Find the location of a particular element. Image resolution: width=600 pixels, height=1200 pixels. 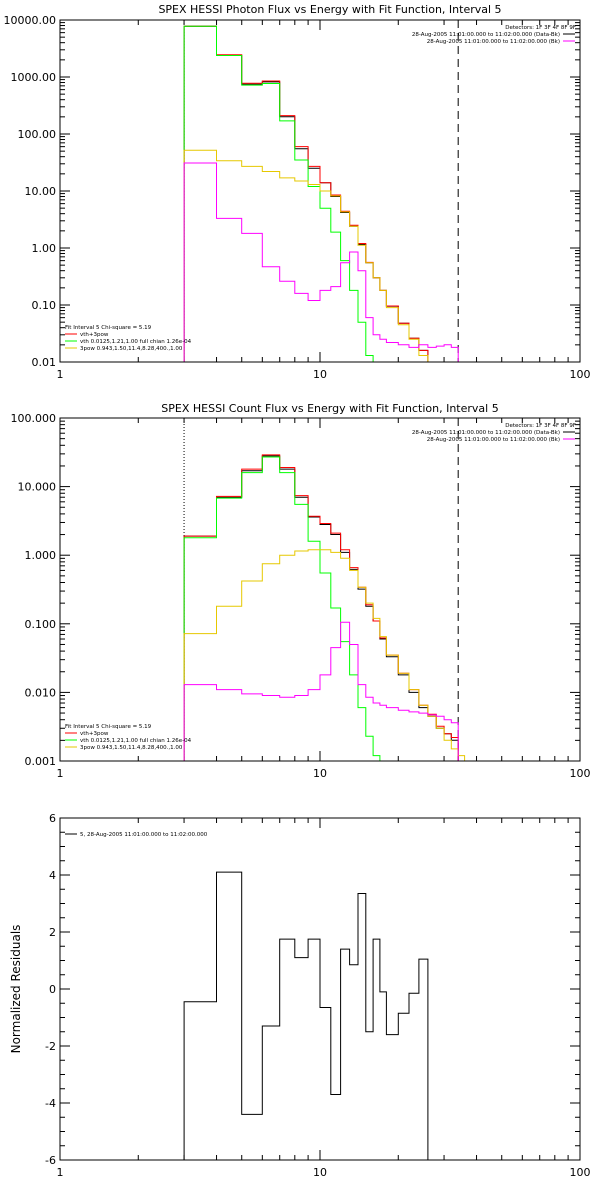

y-tick-label: 6 is located at coordinates (52, 818).